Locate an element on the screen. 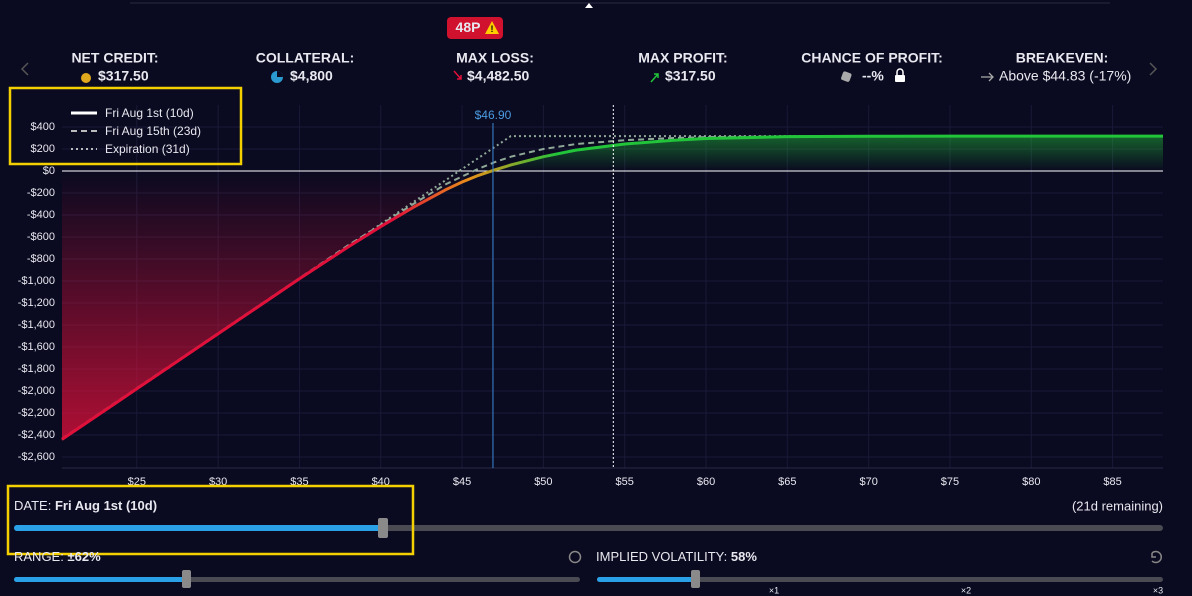 The image size is (1192, 596). y-tick-label: -$2,200 is located at coordinates (36, 413).